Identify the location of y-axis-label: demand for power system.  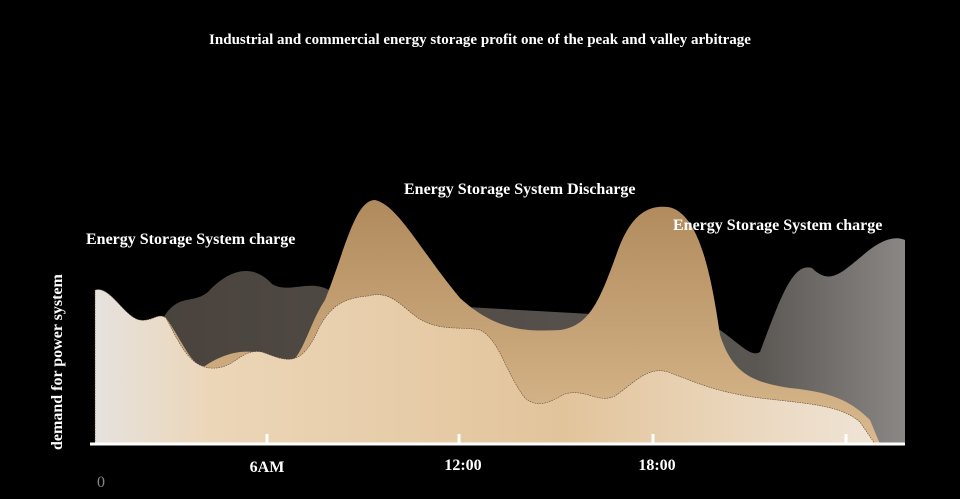
(57, 361).